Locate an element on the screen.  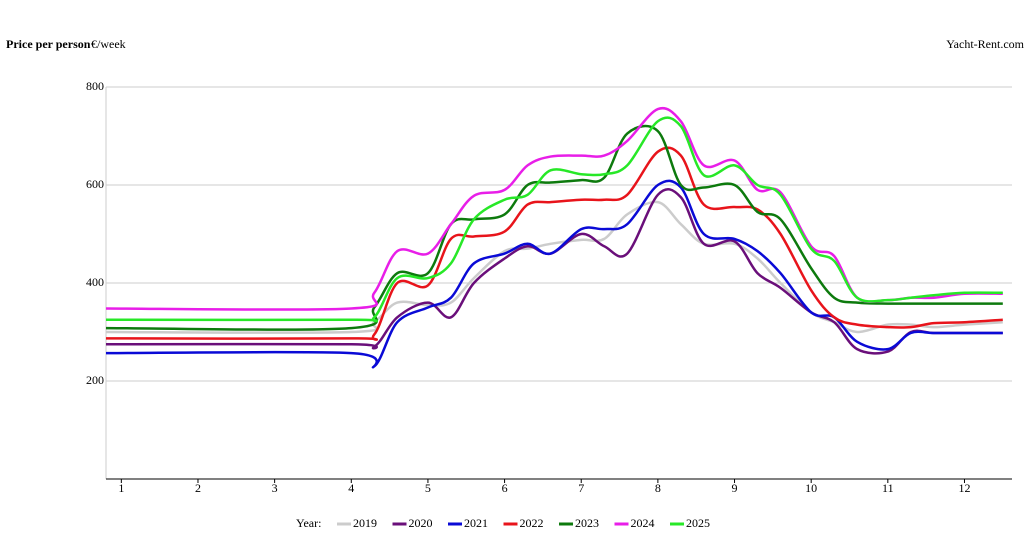
y-tick-label: 600 is located at coordinates (95, 184).